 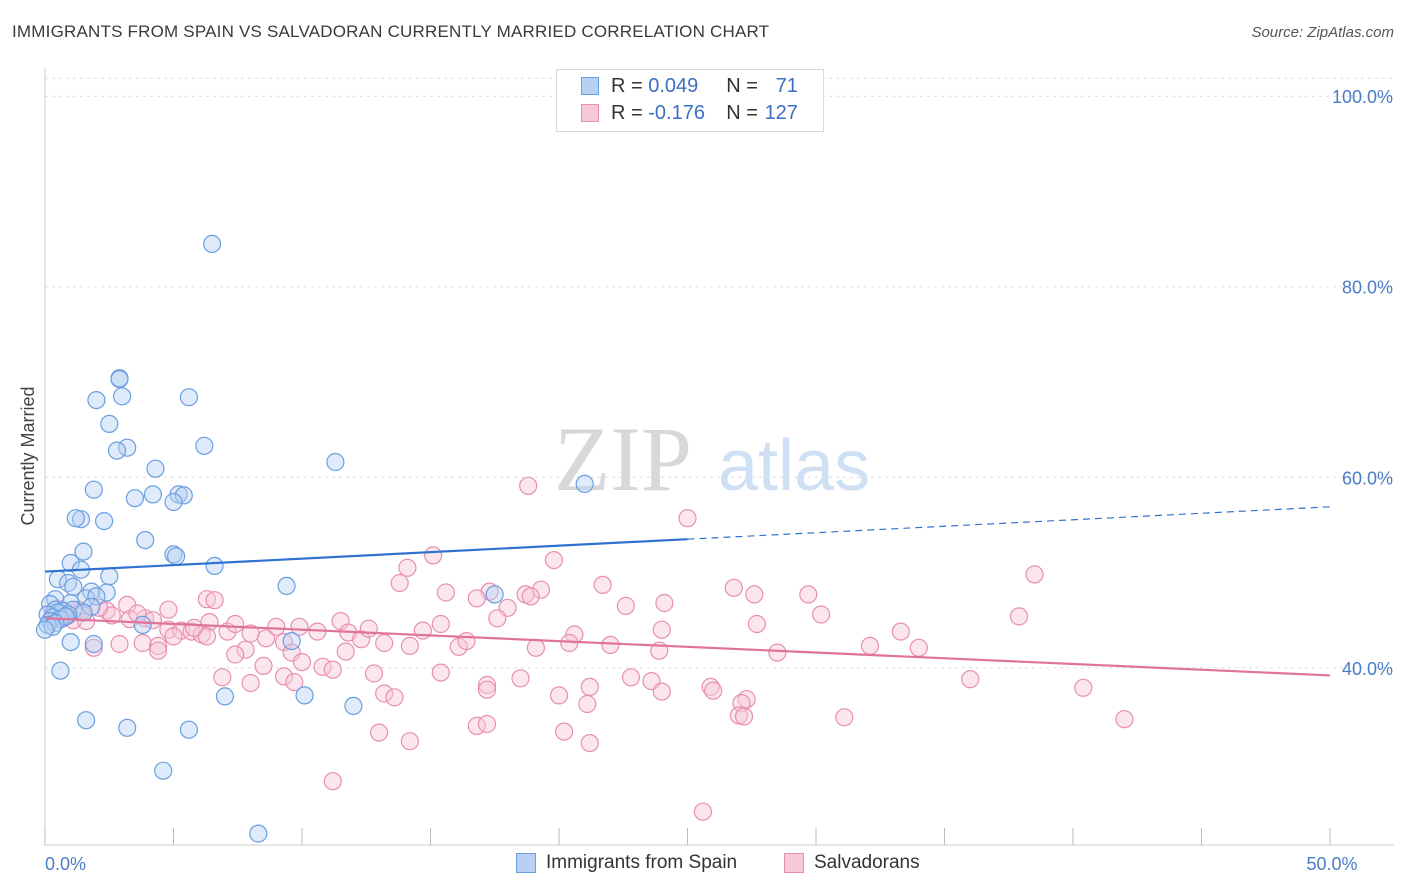 What do you see at coordinates (1009, 523) in the screenshot?
I see `trend-line-spain-extrapolated` at bounding box center [1009, 523].